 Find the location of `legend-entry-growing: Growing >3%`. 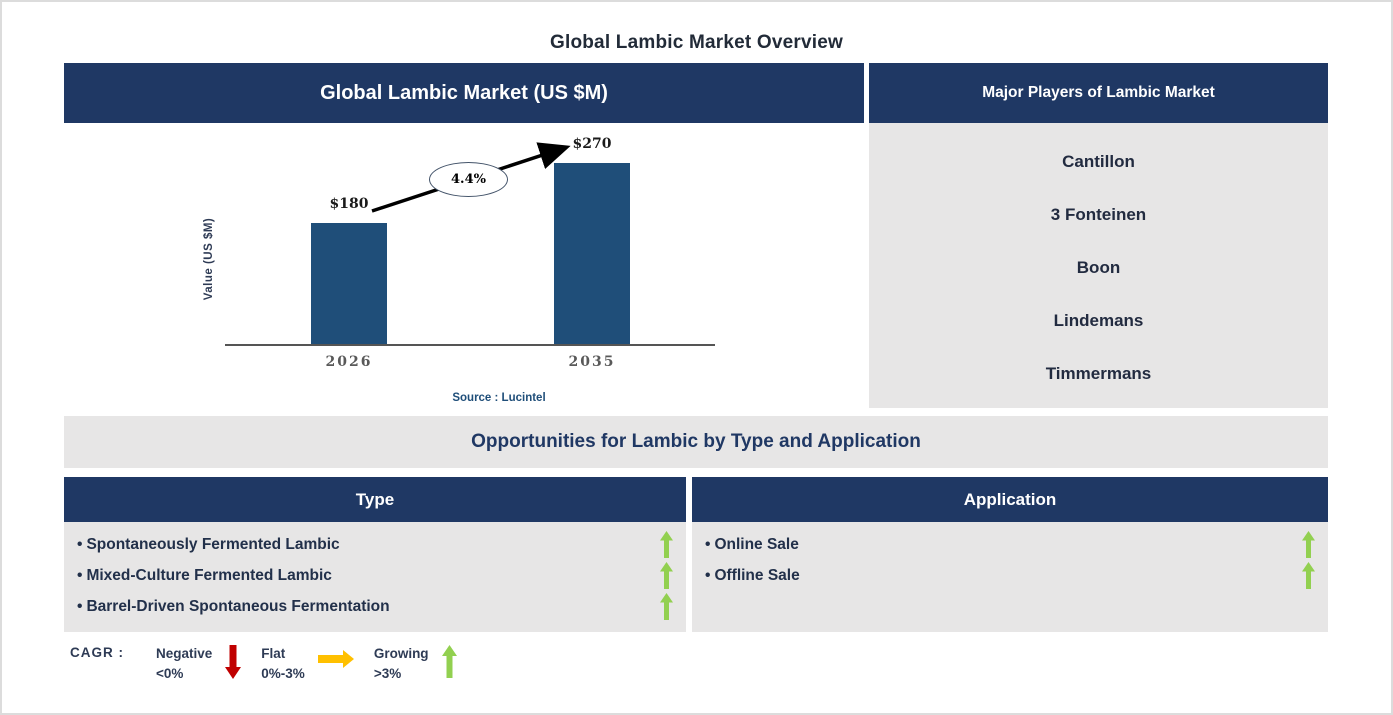

legend-entry-growing: Growing >3% is located at coordinates (425, 664).